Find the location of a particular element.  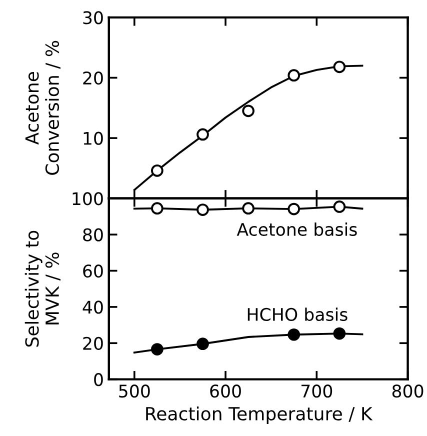

y-axis-title: Selectivity to MVK / % is located at coordinates (42, 288).